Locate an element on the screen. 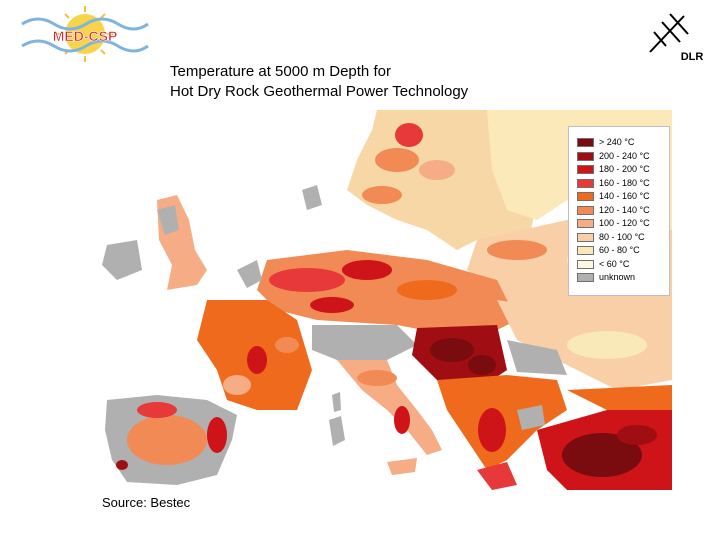 Image resolution: width=720 pixels, height=540 pixels. france-hotspot is located at coordinates (257, 360).